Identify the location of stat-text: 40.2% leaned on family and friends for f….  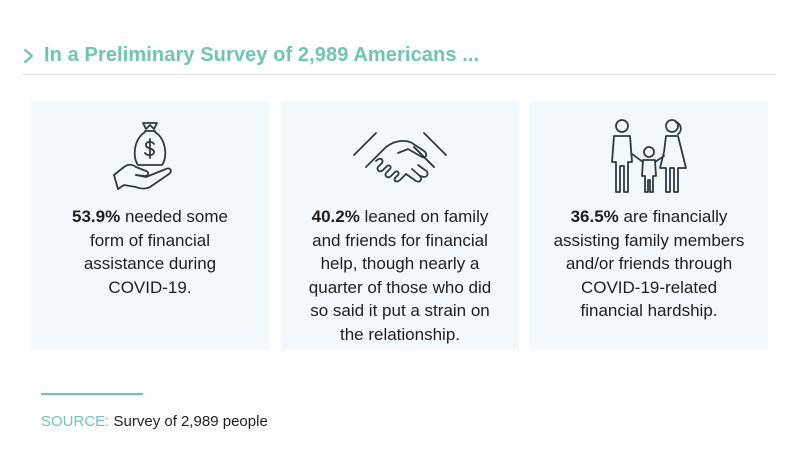
(400, 275).